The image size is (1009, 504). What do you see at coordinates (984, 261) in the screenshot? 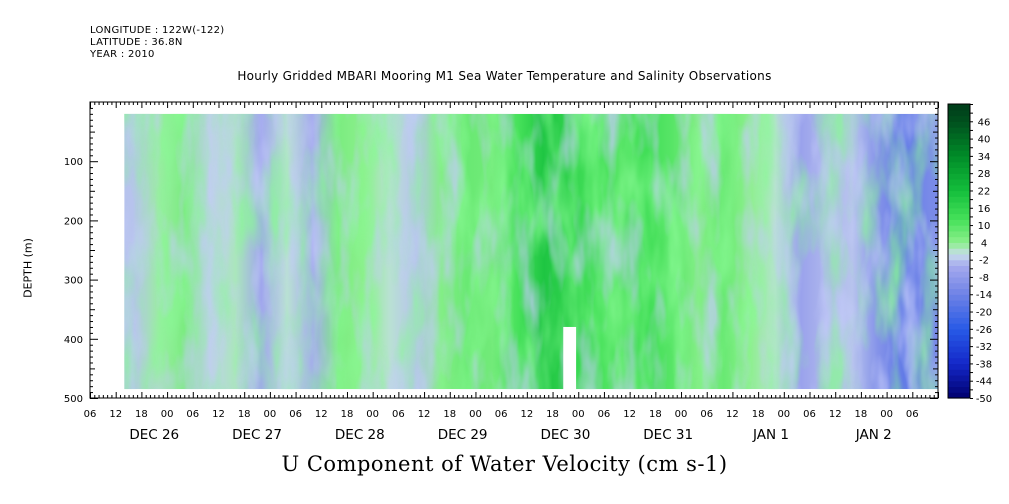
I see `colorbar-label: -2` at bounding box center [984, 261].